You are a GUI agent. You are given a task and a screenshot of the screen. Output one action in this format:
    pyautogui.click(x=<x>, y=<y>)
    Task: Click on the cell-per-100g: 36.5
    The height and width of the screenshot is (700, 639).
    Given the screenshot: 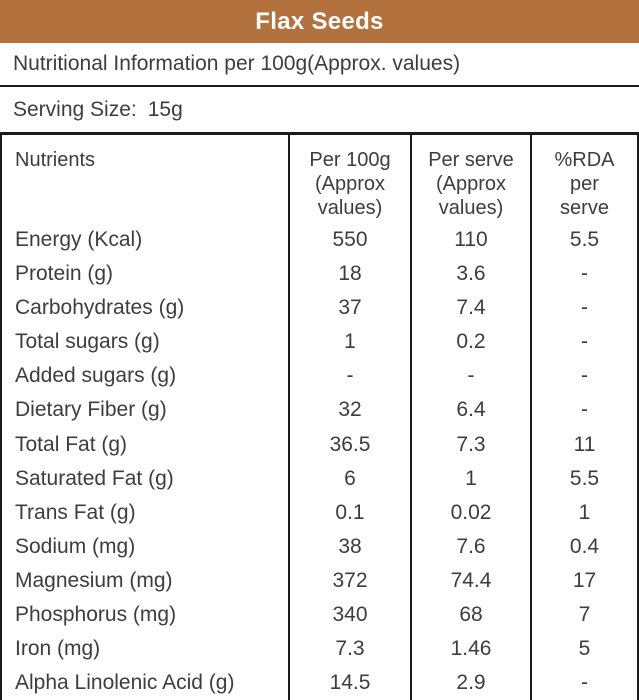 What is the action you would take?
    pyautogui.click(x=349, y=444)
    